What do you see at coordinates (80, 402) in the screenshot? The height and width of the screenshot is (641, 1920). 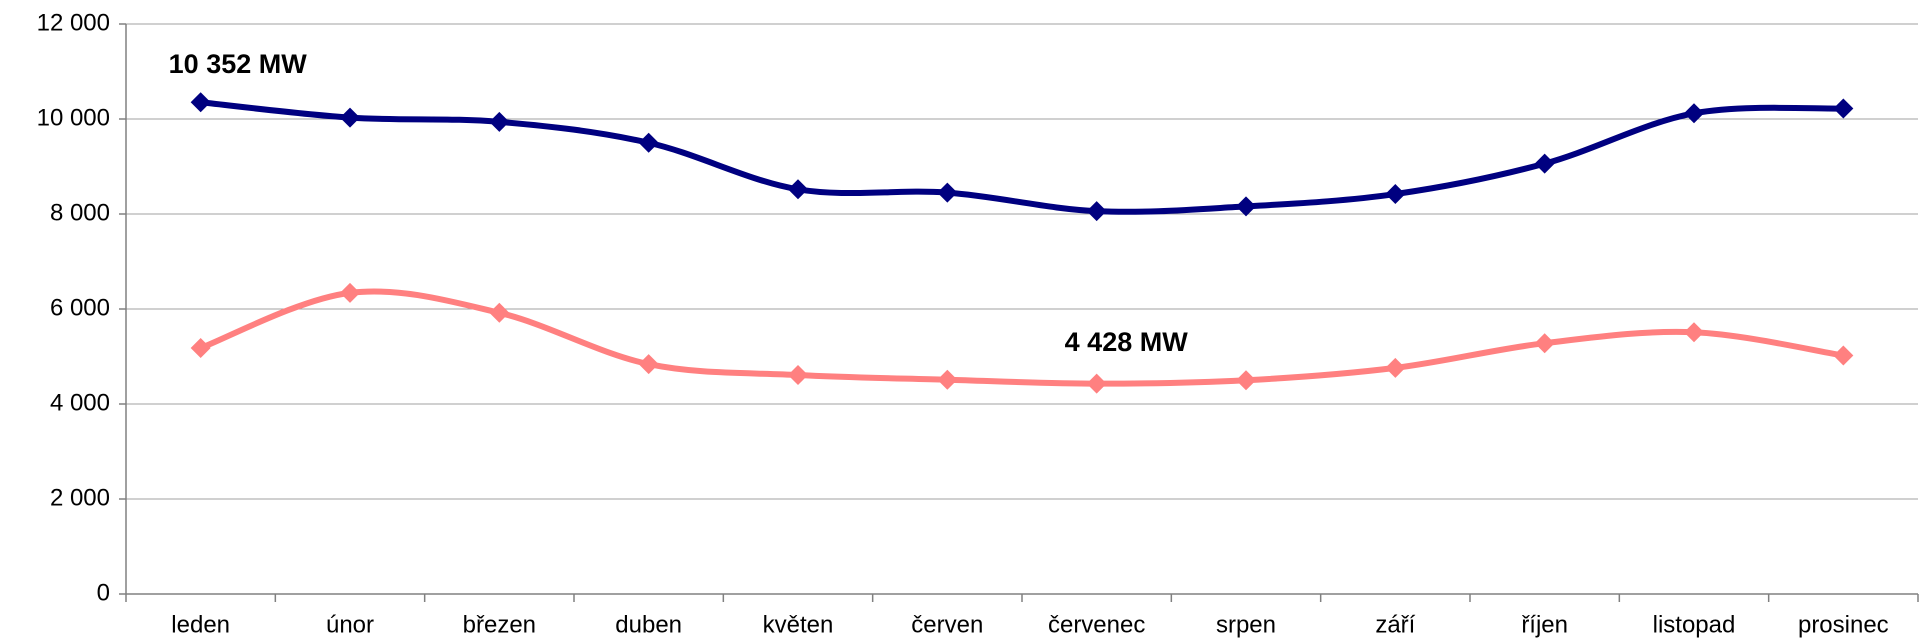 I see `y-tick-label: 4 000` at bounding box center [80, 402].